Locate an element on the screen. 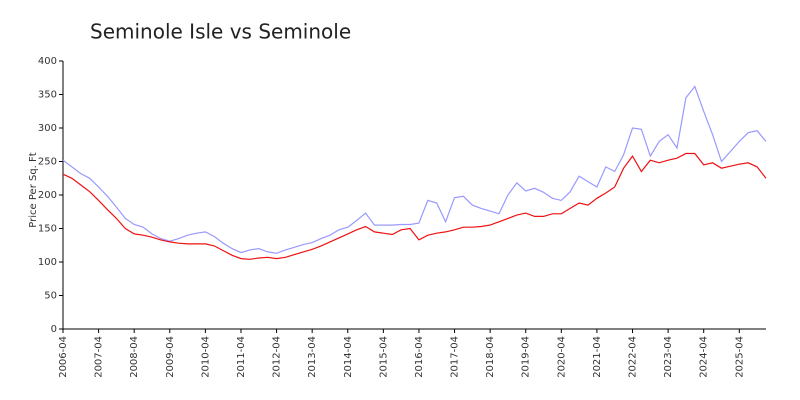  y-tick-label: 0 is located at coordinates (54, 329).